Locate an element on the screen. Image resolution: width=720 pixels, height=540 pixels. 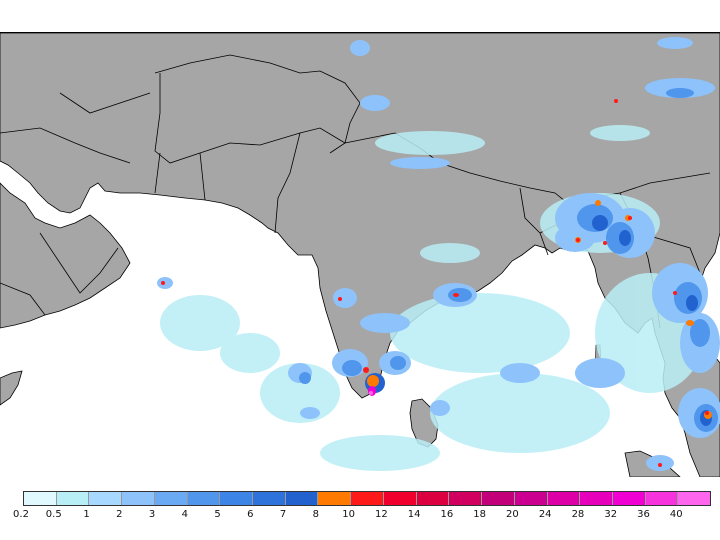
colorbar-label: 7 is located at coordinates (283, 514).